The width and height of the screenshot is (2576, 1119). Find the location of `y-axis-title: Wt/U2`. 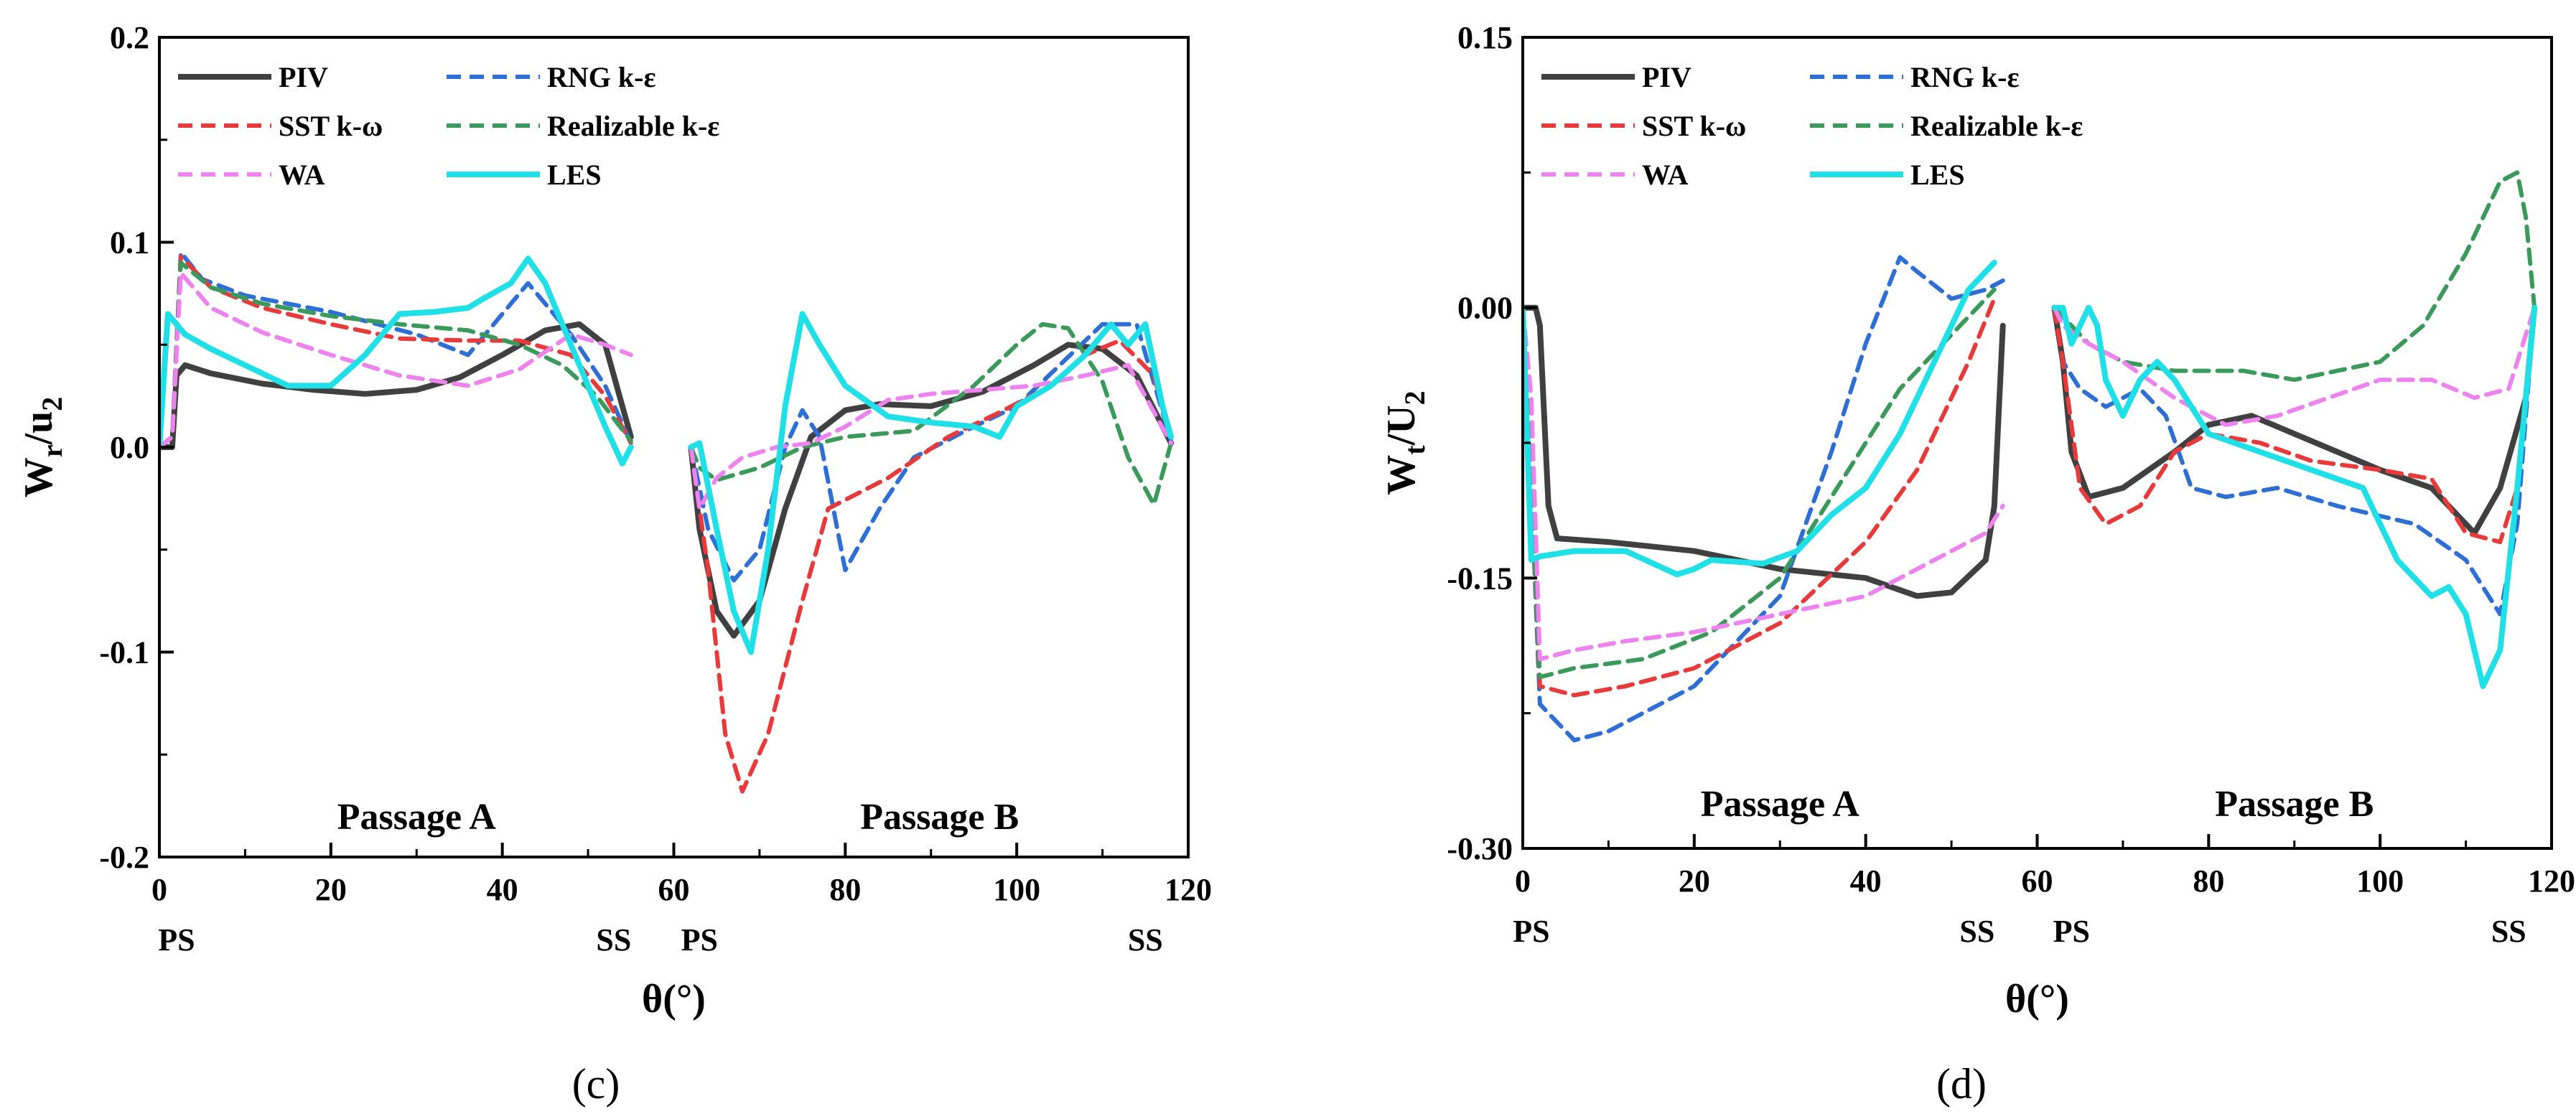

y-axis-title: Wt/U2 is located at coordinates (1405, 442).